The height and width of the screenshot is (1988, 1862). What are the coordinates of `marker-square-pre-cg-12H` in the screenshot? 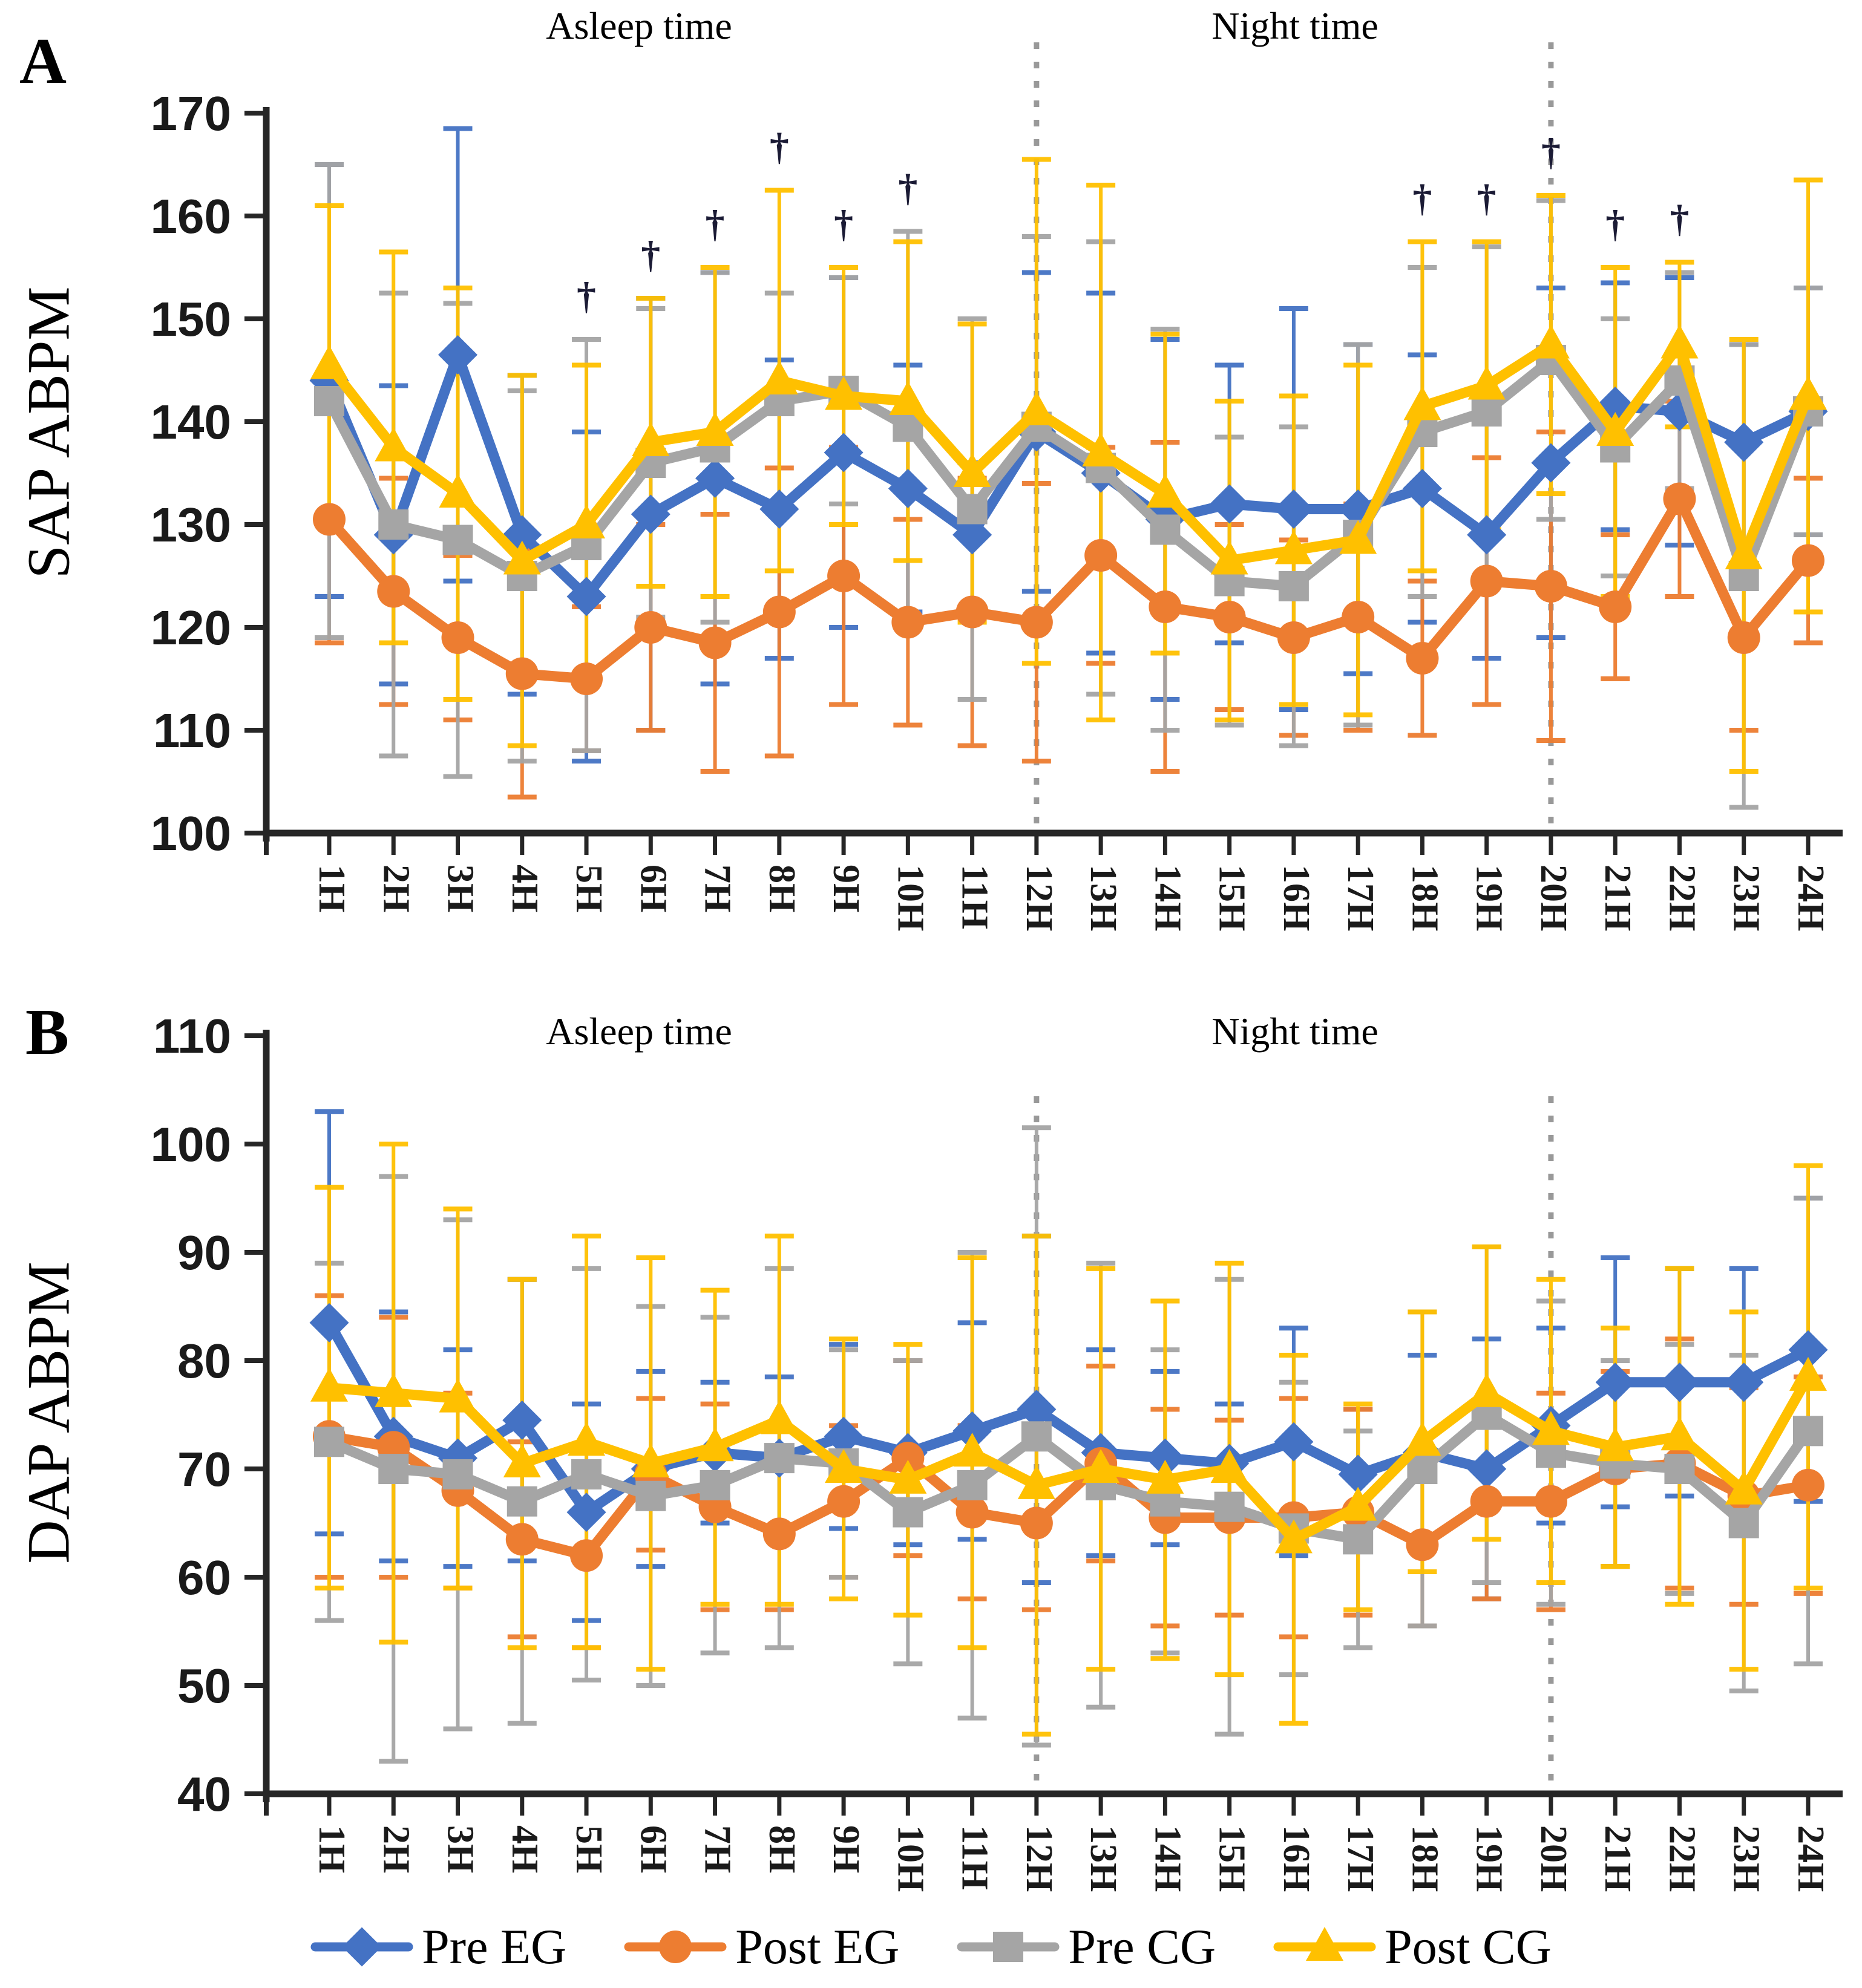 It's located at (1036, 1436).